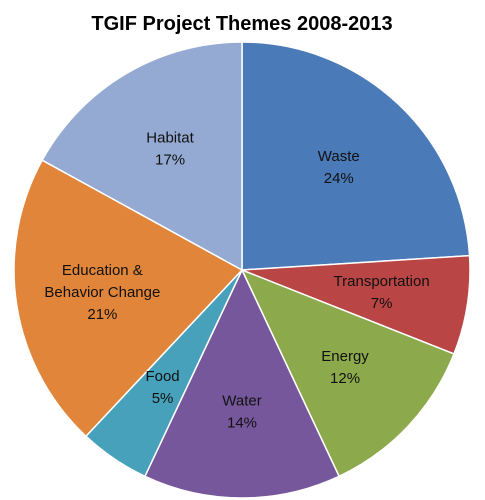 This screenshot has height=500, width=485. Describe the element at coordinates (241, 411) in the screenshot. I see `slice-label-water: Water 14%` at that location.